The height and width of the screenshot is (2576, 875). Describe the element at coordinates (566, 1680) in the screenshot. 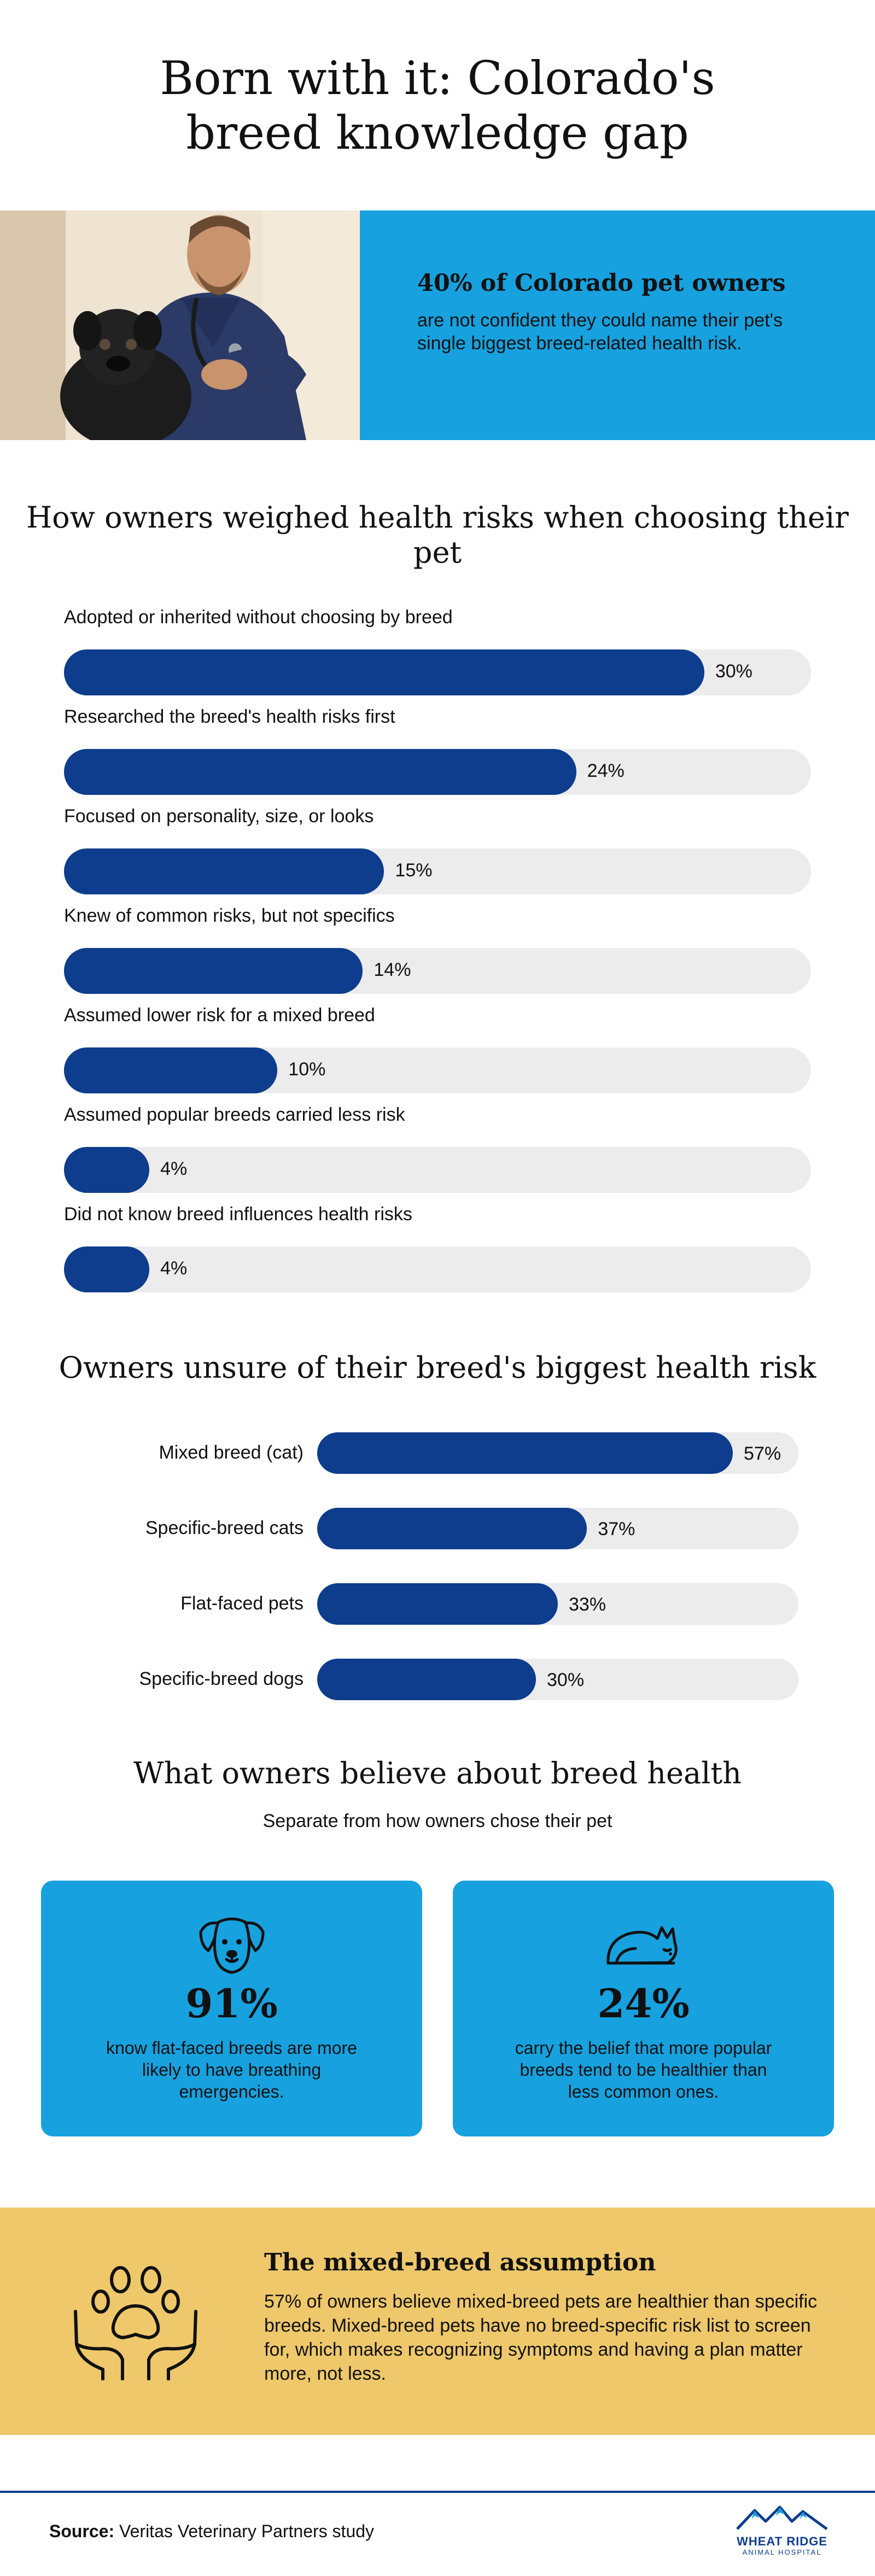

I see `chart2-value-label: 30%` at that location.